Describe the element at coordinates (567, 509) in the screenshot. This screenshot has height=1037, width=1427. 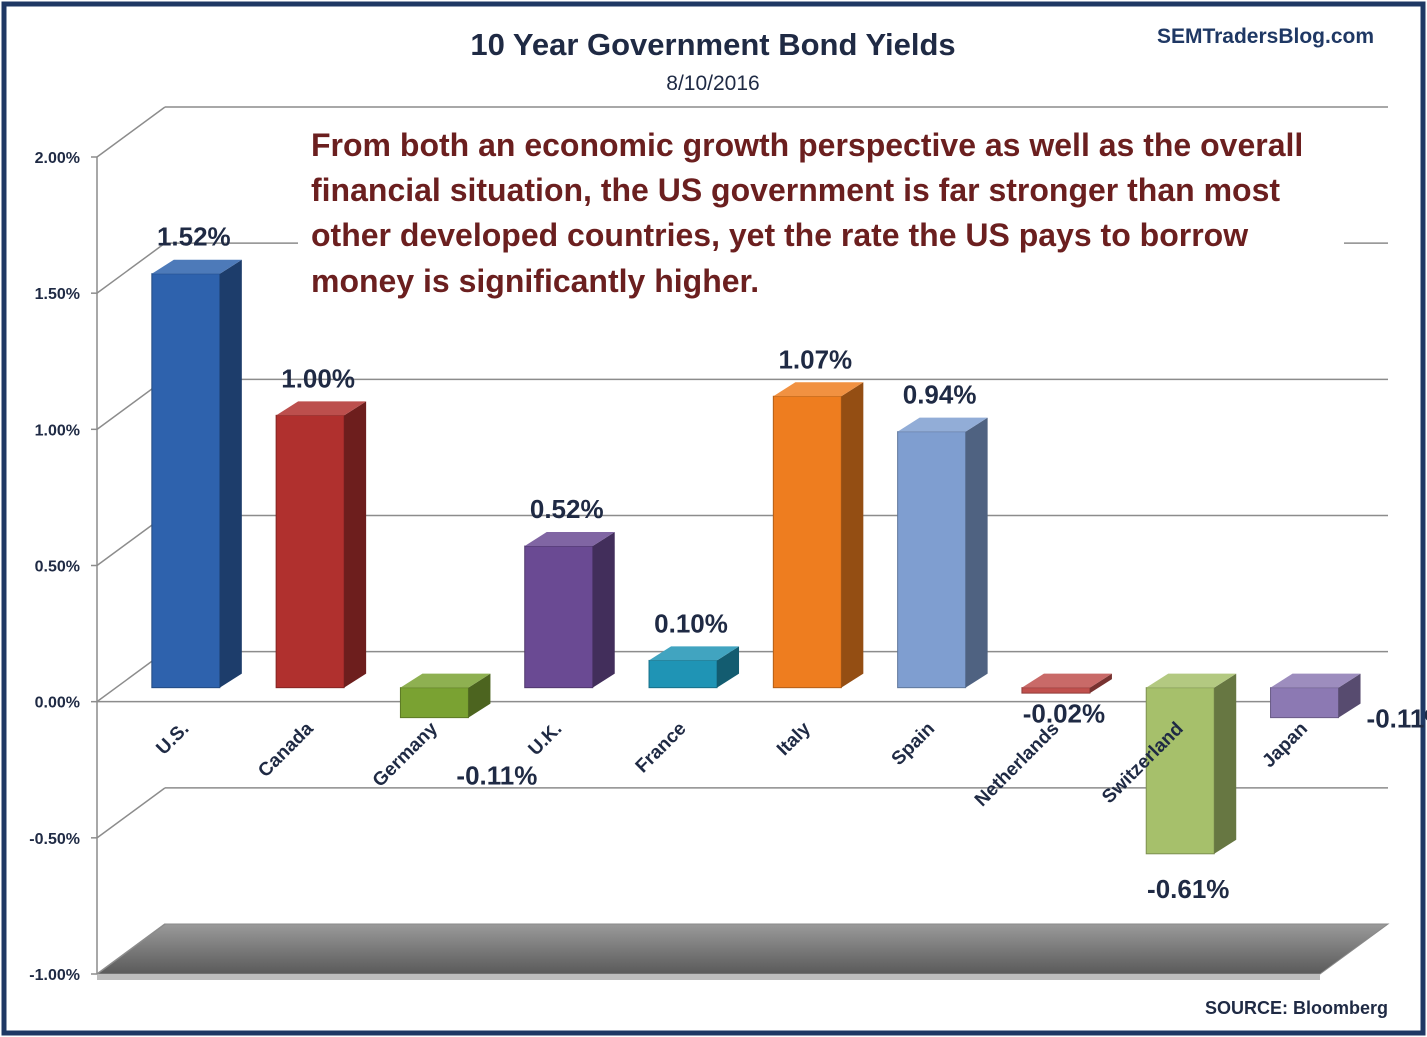
I see `data-label: 0.52%` at that location.